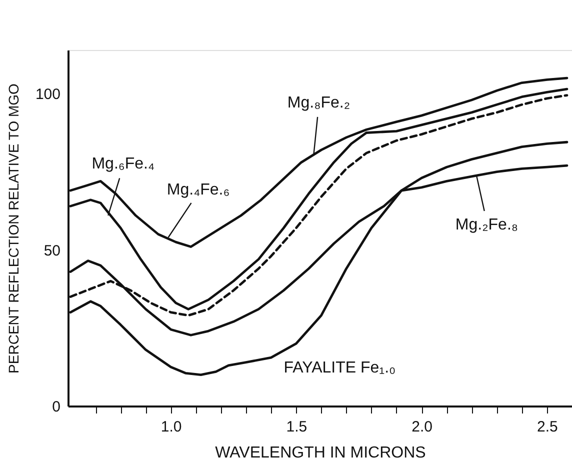  Describe the element at coordinates (318, 103) in the screenshot. I see `annotation: Mg.₈Fe.₂` at that location.